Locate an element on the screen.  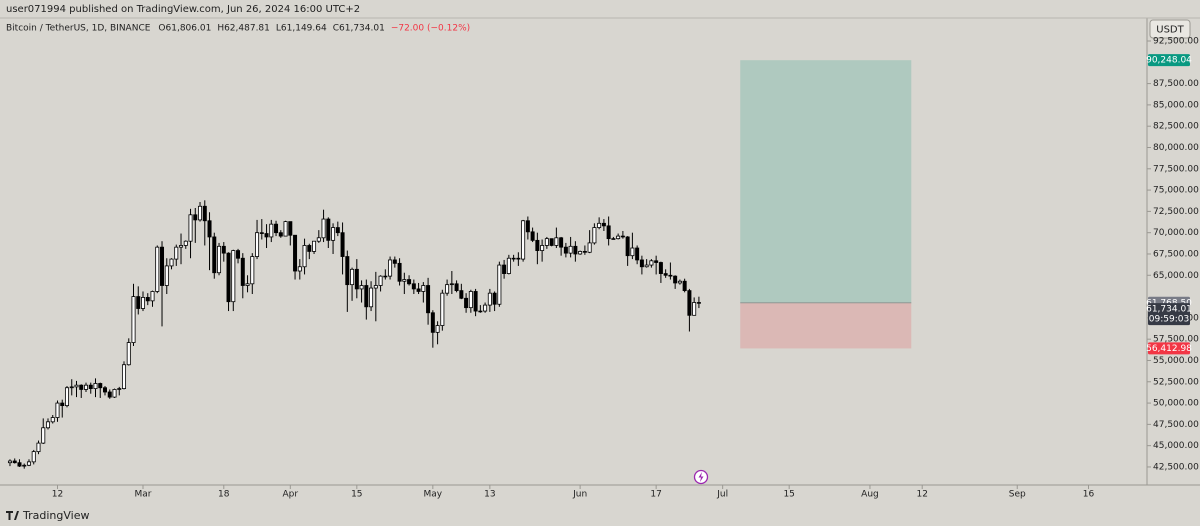
x-tick-label: Jul is located at coordinates (722, 495).